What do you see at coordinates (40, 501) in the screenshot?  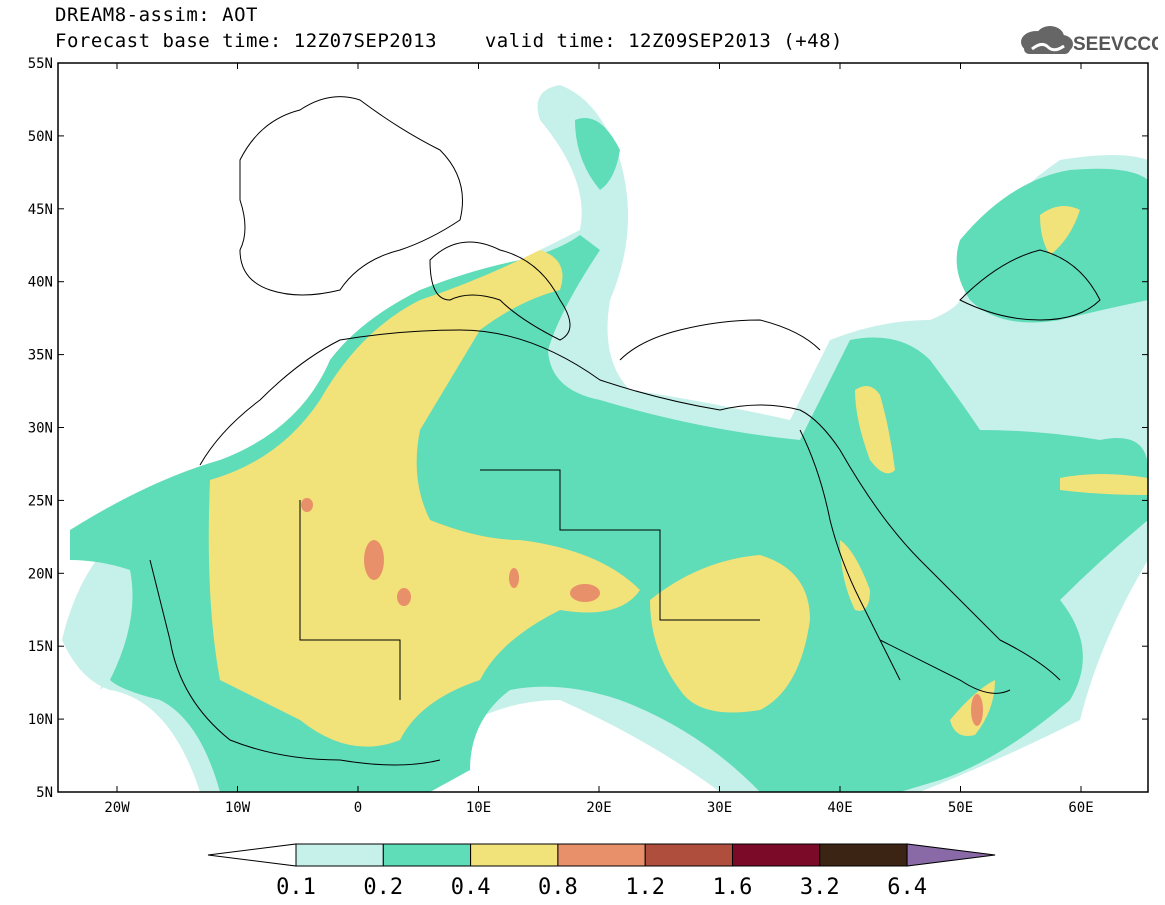 I see `lat-tick-label: 25N` at bounding box center [40, 501].